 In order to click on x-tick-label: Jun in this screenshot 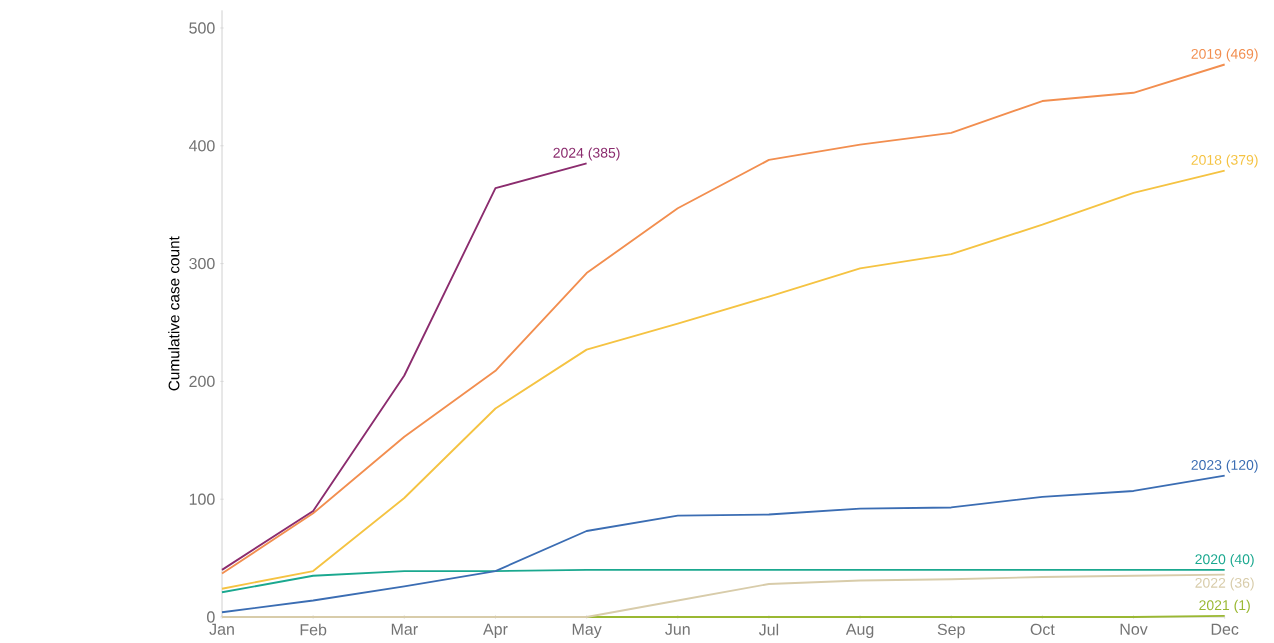, I will do `click(677, 629)`.